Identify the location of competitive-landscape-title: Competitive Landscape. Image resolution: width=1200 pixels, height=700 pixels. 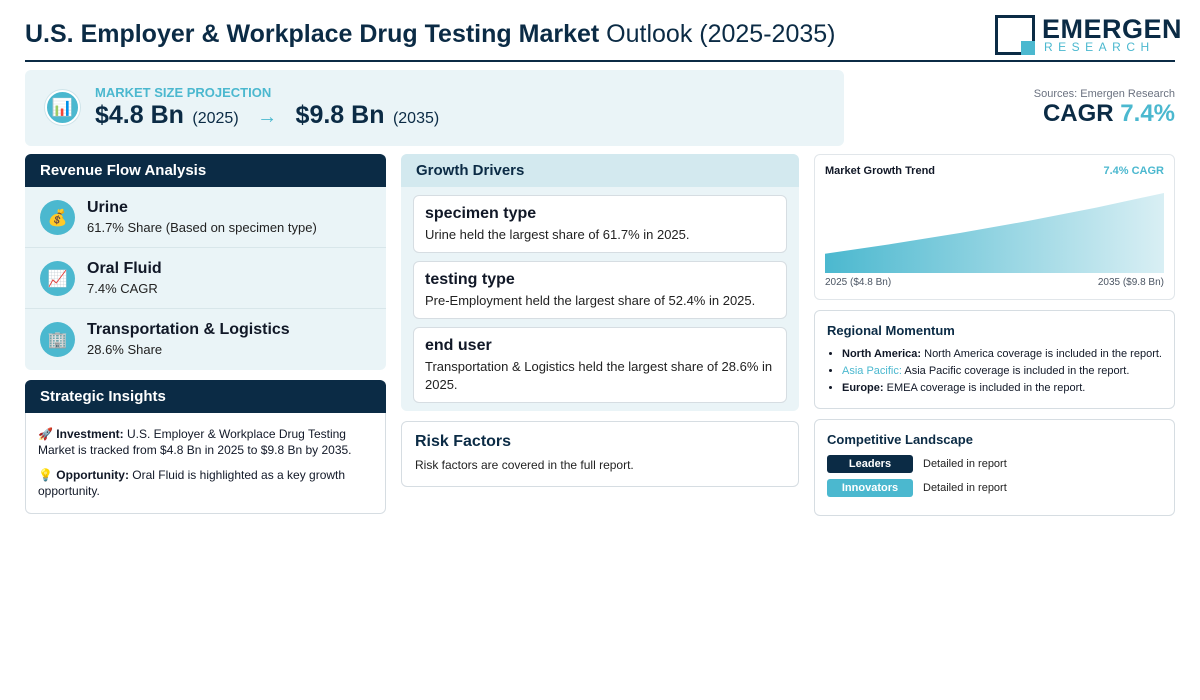
(900, 439).